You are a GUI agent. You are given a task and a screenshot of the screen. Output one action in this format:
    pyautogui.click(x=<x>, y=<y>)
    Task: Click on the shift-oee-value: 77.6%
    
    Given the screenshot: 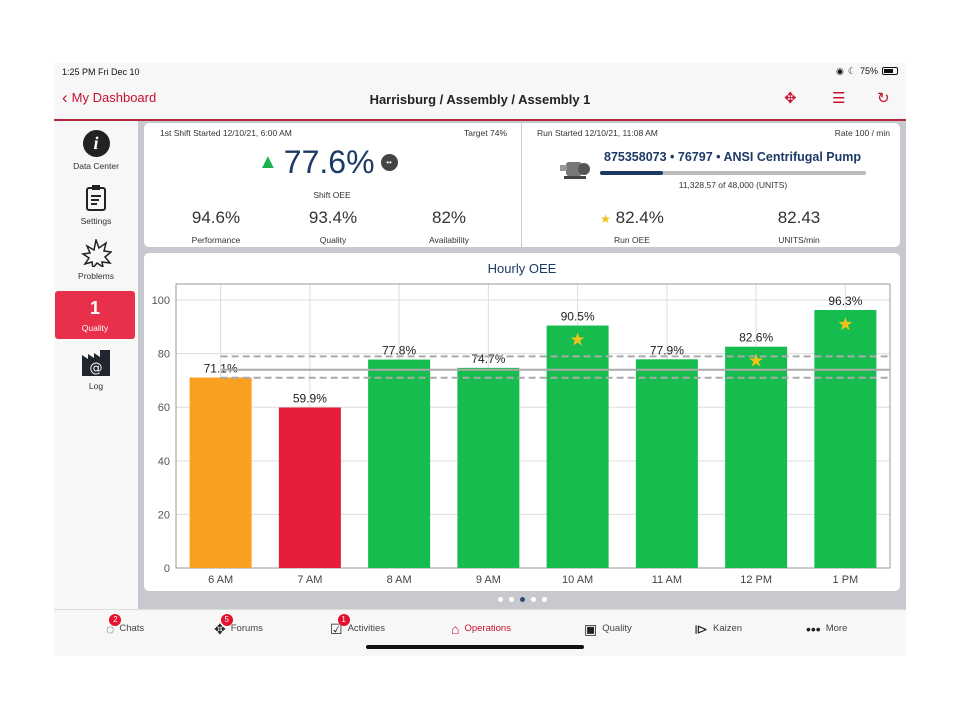 What is the action you would take?
    pyautogui.click(x=329, y=162)
    